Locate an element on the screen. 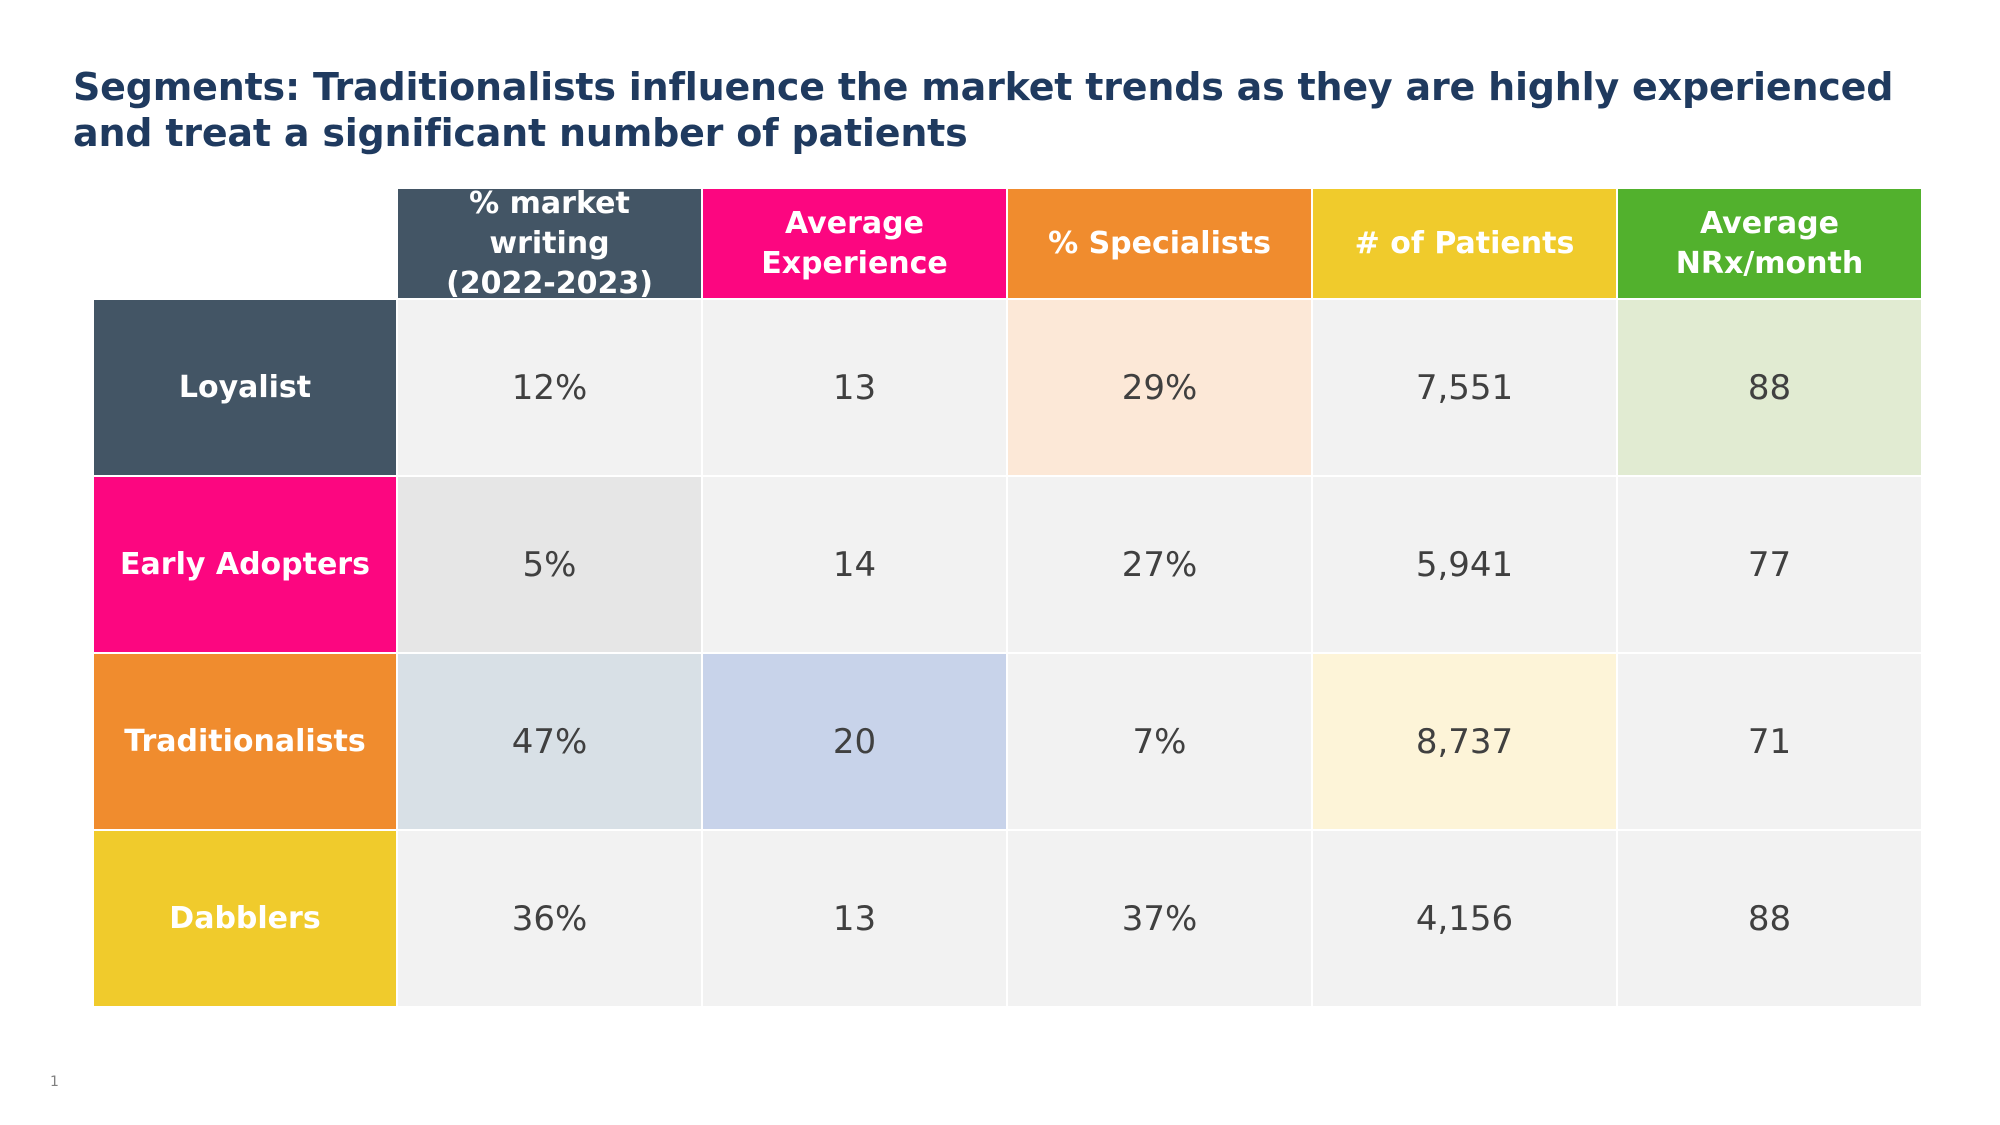  column-header-patients: # of Patients is located at coordinates (1465, 244).